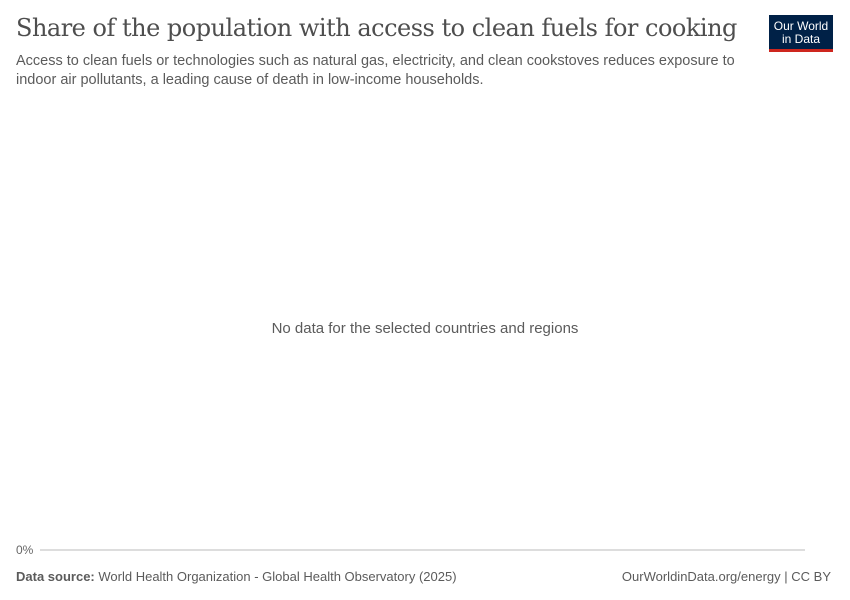 The image size is (850, 600). What do you see at coordinates (811, 576) in the screenshot?
I see `license-link: CC BY` at bounding box center [811, 576].